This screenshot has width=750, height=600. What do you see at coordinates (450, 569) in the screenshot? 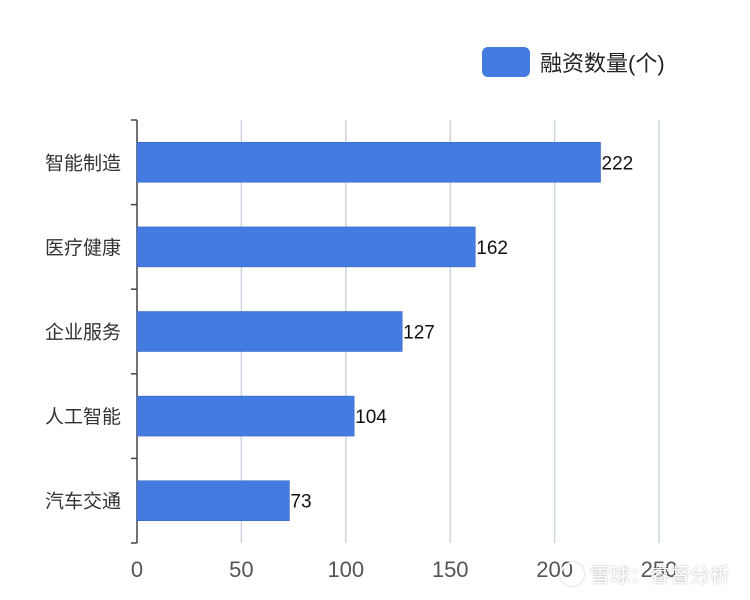
I see `x-tick-label: 150` at bounding box center [450, 569].